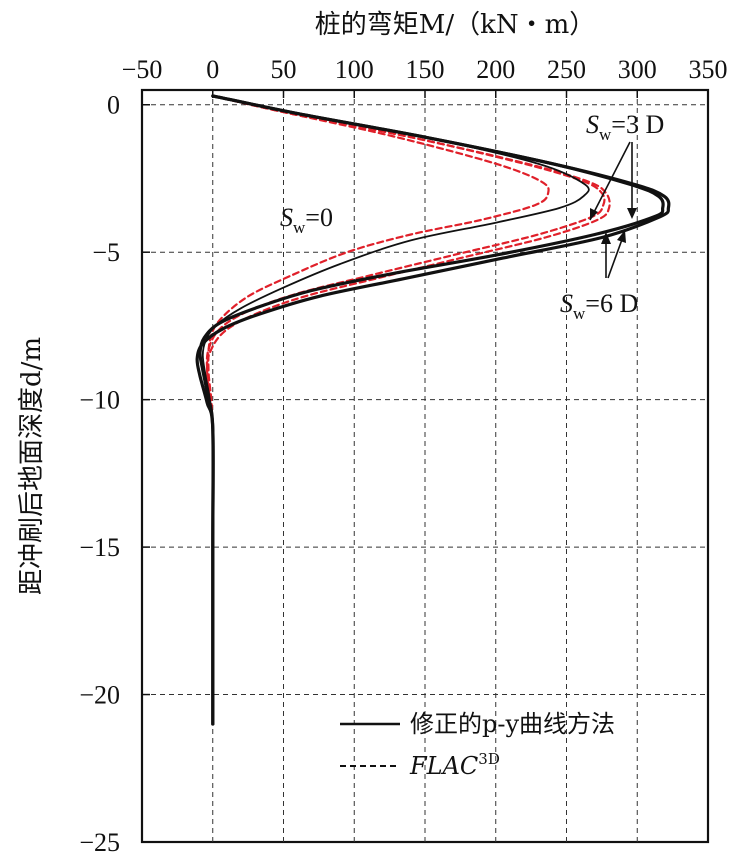  What do you see at coordinates (579, 313) in the screenshot?
I see `annotation-sw6d-sub: w` at bounding box center [579, 313].